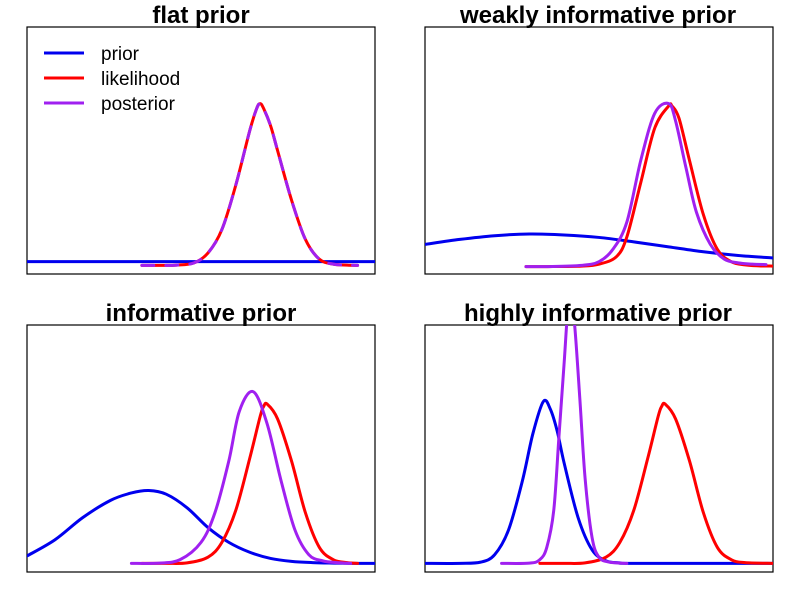  I want to click on legend: prior likelihood posterior, so click(112, 79).